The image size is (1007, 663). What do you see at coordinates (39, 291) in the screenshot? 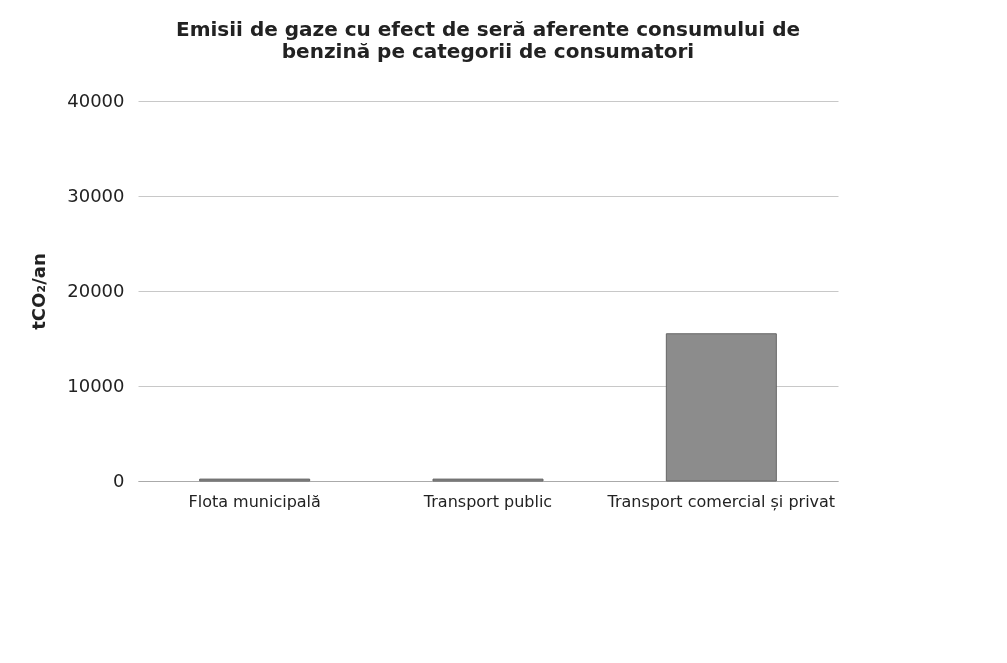
I see `y-axis-title: tCO₂/an` at bounding box center [39, 291].